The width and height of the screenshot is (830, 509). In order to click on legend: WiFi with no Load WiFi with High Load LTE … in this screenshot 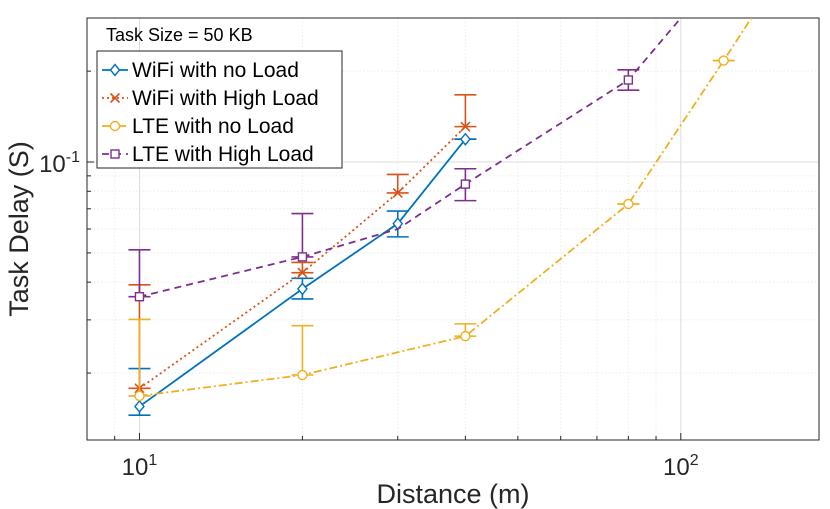, I will do `click(219, 109)`.